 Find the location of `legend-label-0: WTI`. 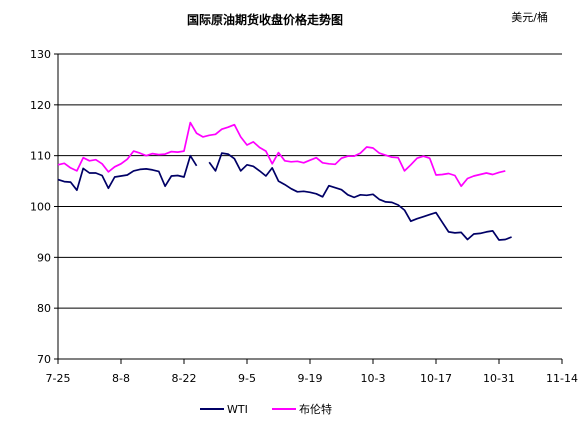

legend-label-0: WTI is located at coordinates (237, 409).